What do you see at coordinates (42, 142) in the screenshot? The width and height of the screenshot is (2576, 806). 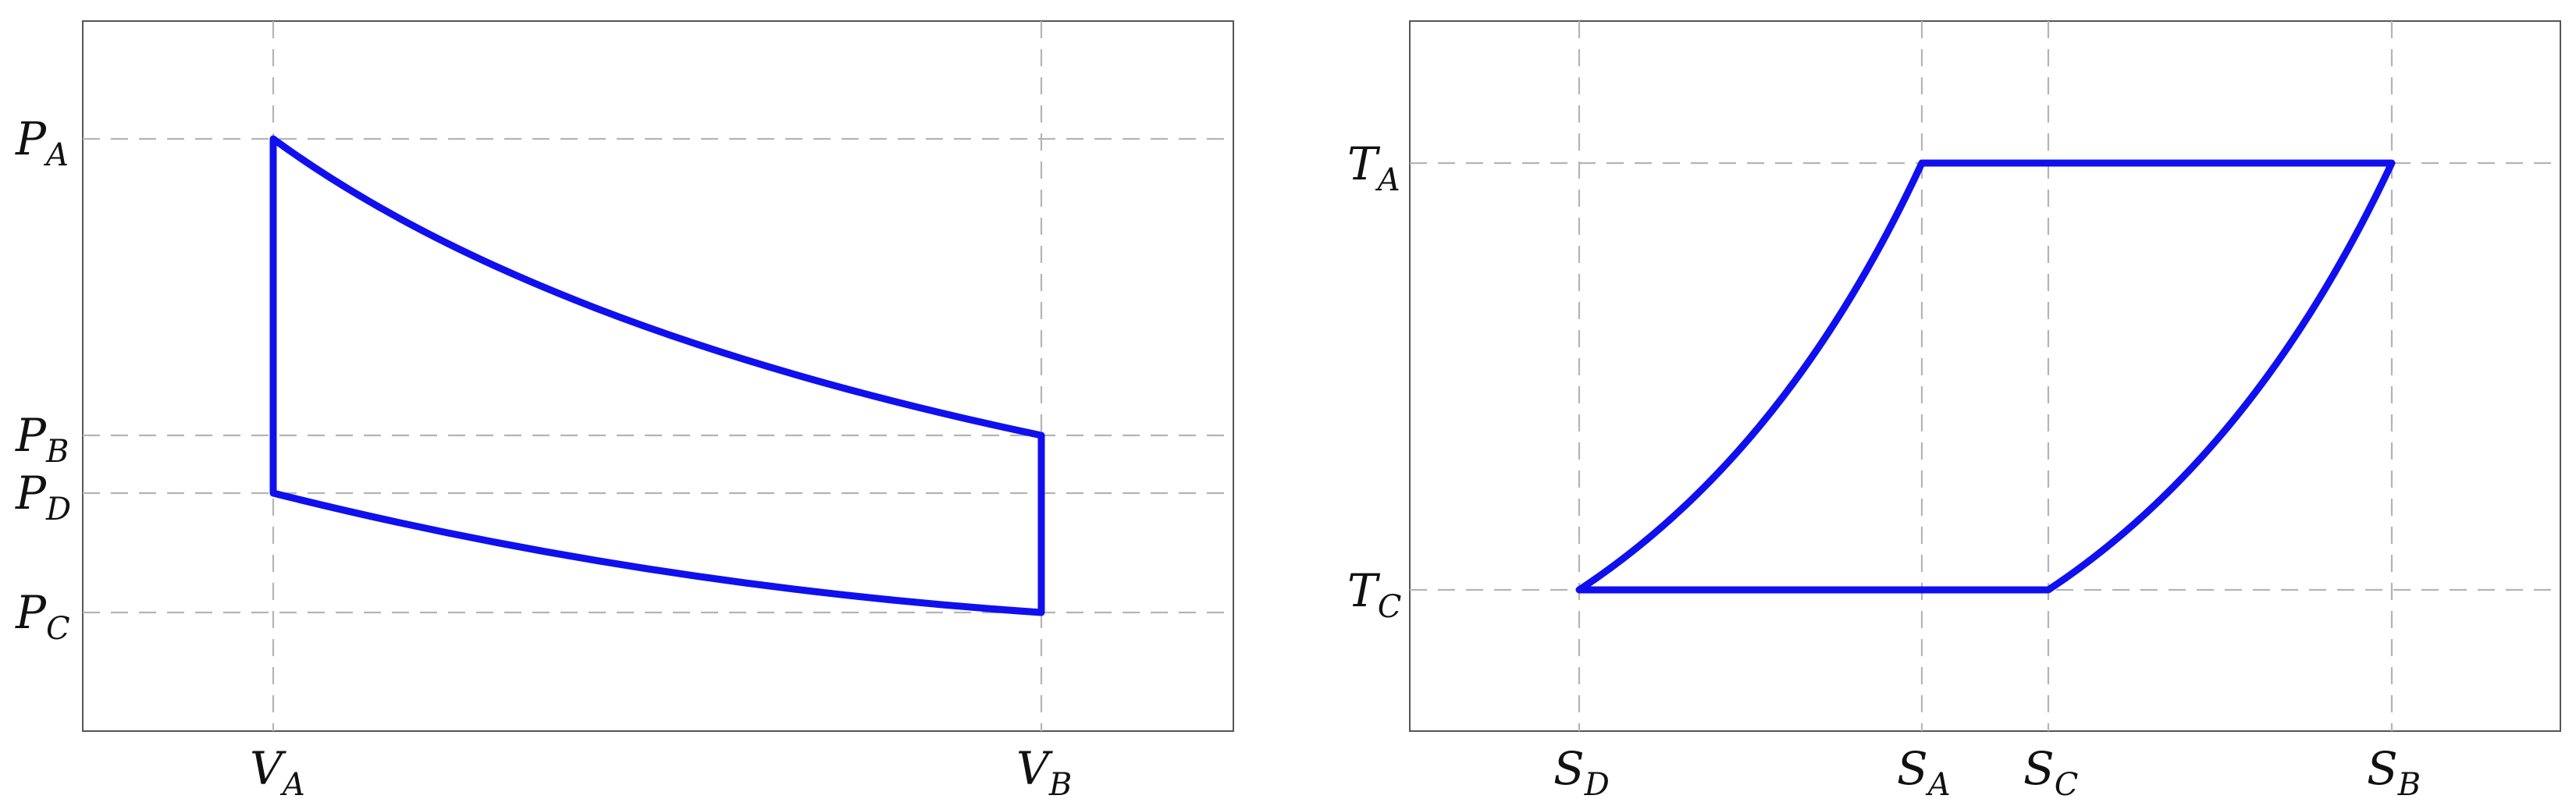 I see `pv-ytick-pa: PA` at bounding box center [42, 142].